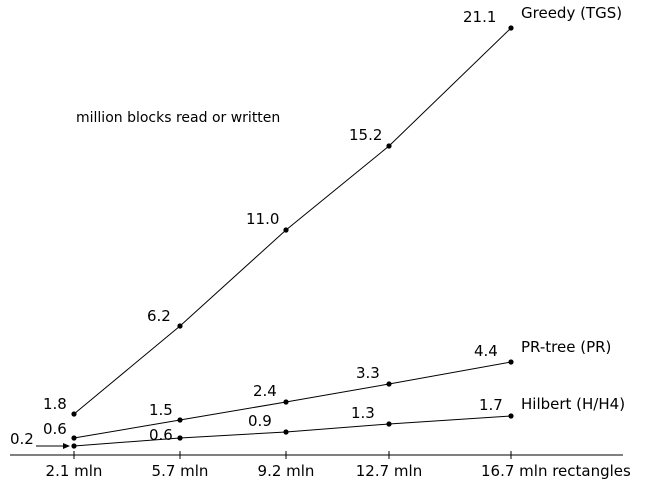 This screenshot has width=648, height=484. What do you see at coordinates (556, 471) in the screenshot?
I see `x-tick-label: 16.7 mln rectangles` at bounding box center [556, 471].